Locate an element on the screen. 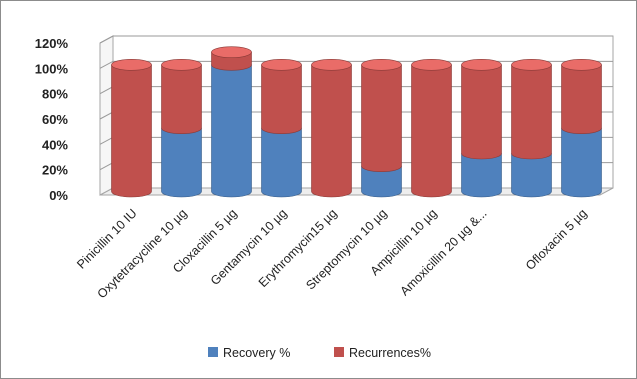 The width and height of the screenshot is (637, 379). y-tick-label: 40% is located at coordinates (55, 144).